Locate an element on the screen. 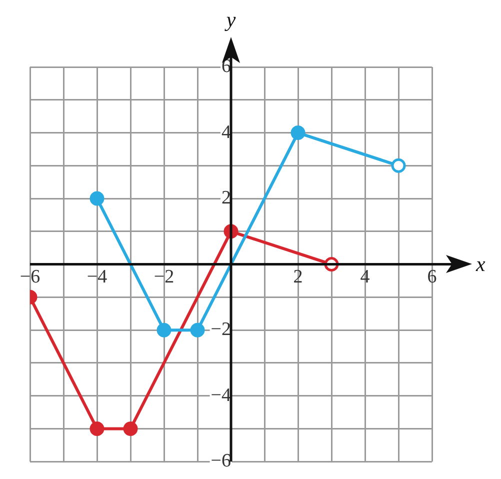 Image resolution: width=501 pixels, height=479 pixels. x-tick-label: 4 is located at coordinates (365, 277).